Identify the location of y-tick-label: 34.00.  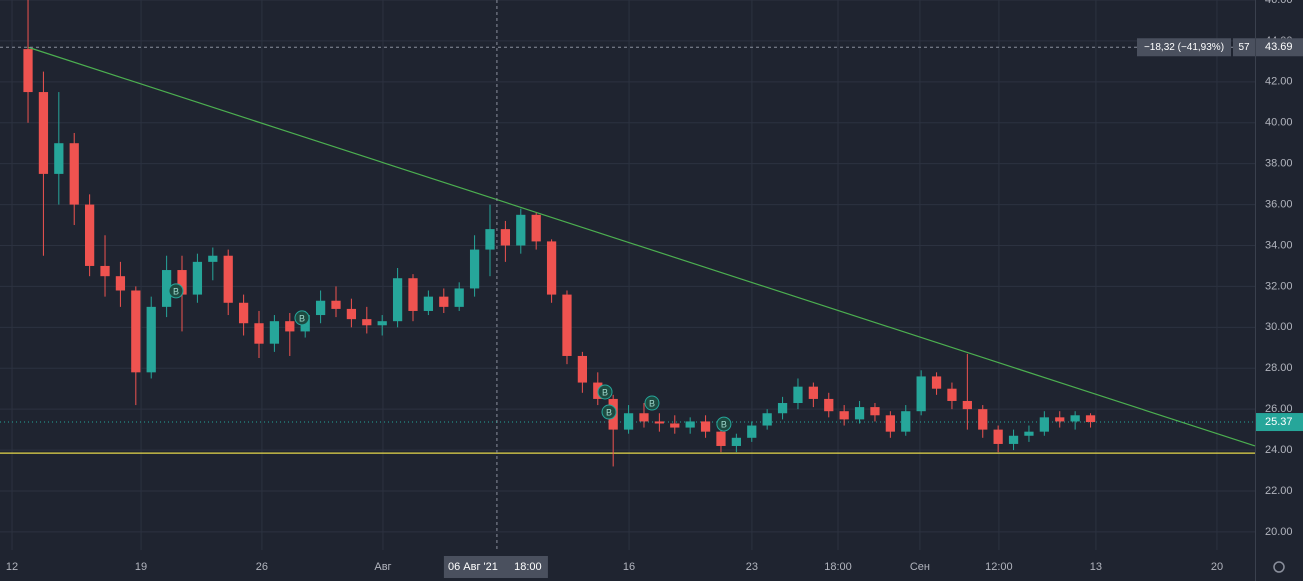
(1279, 245).